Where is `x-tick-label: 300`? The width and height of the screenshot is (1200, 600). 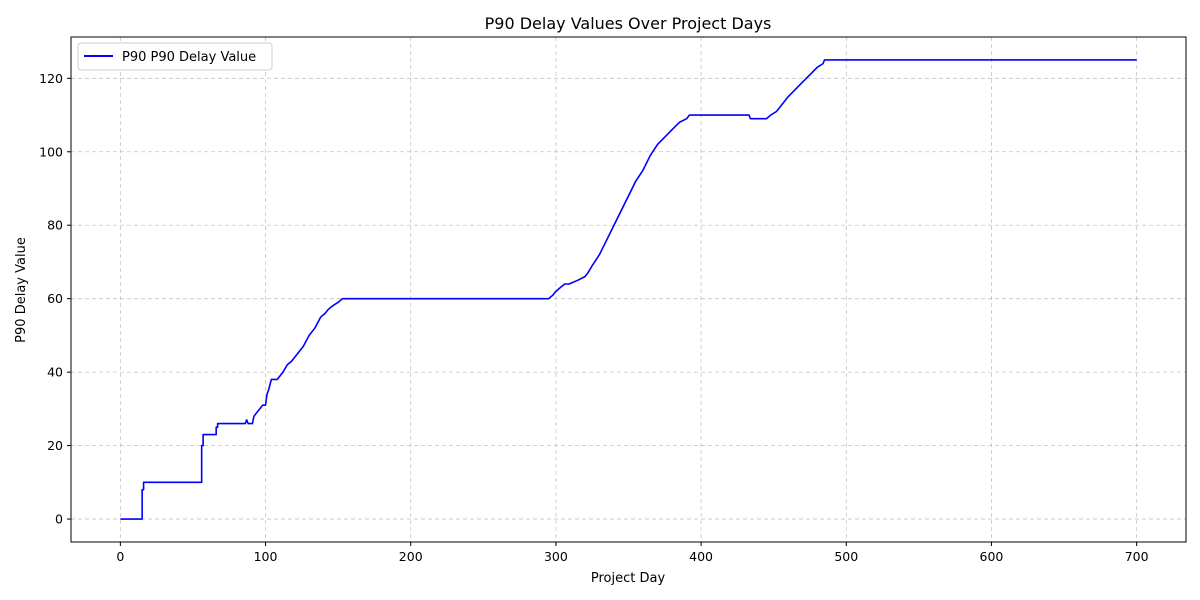
x-tick-label: 300 is located at coordinates (556, 556).